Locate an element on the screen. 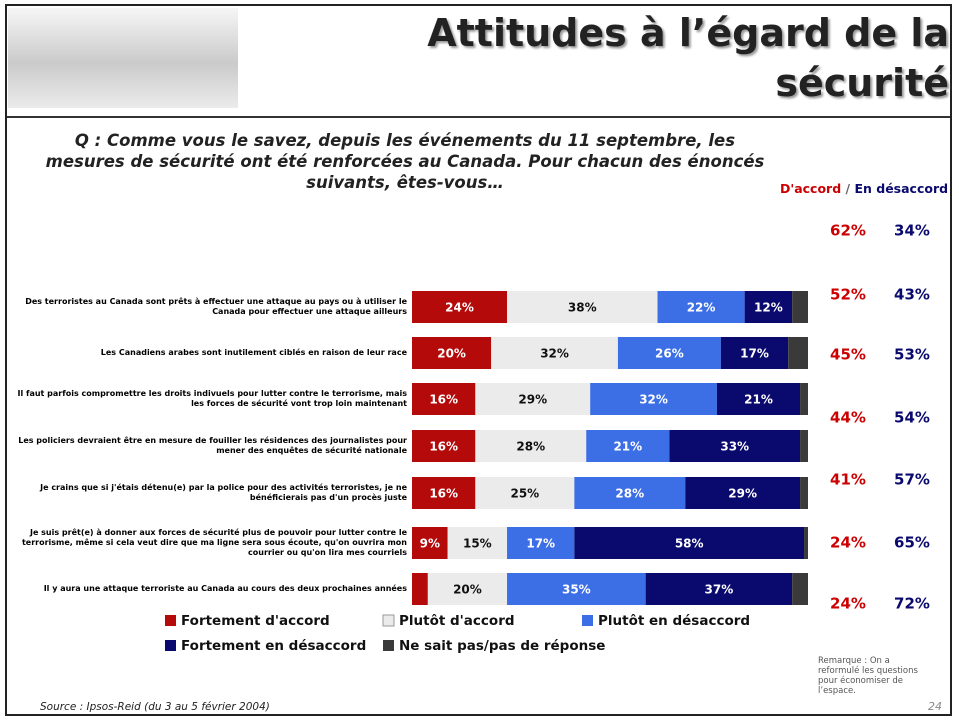  disagree-total: 57% is located at coordinates (912, 480).